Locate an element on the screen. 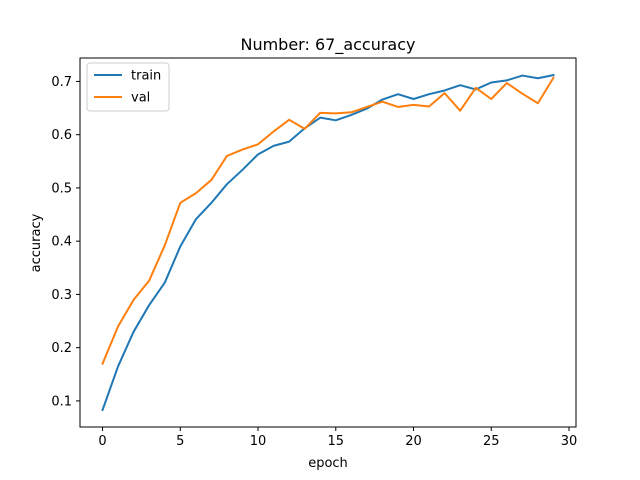 This screenshot has width=640, height=480. y-tick-label: 0.5 is located at coordinates (61, 188).